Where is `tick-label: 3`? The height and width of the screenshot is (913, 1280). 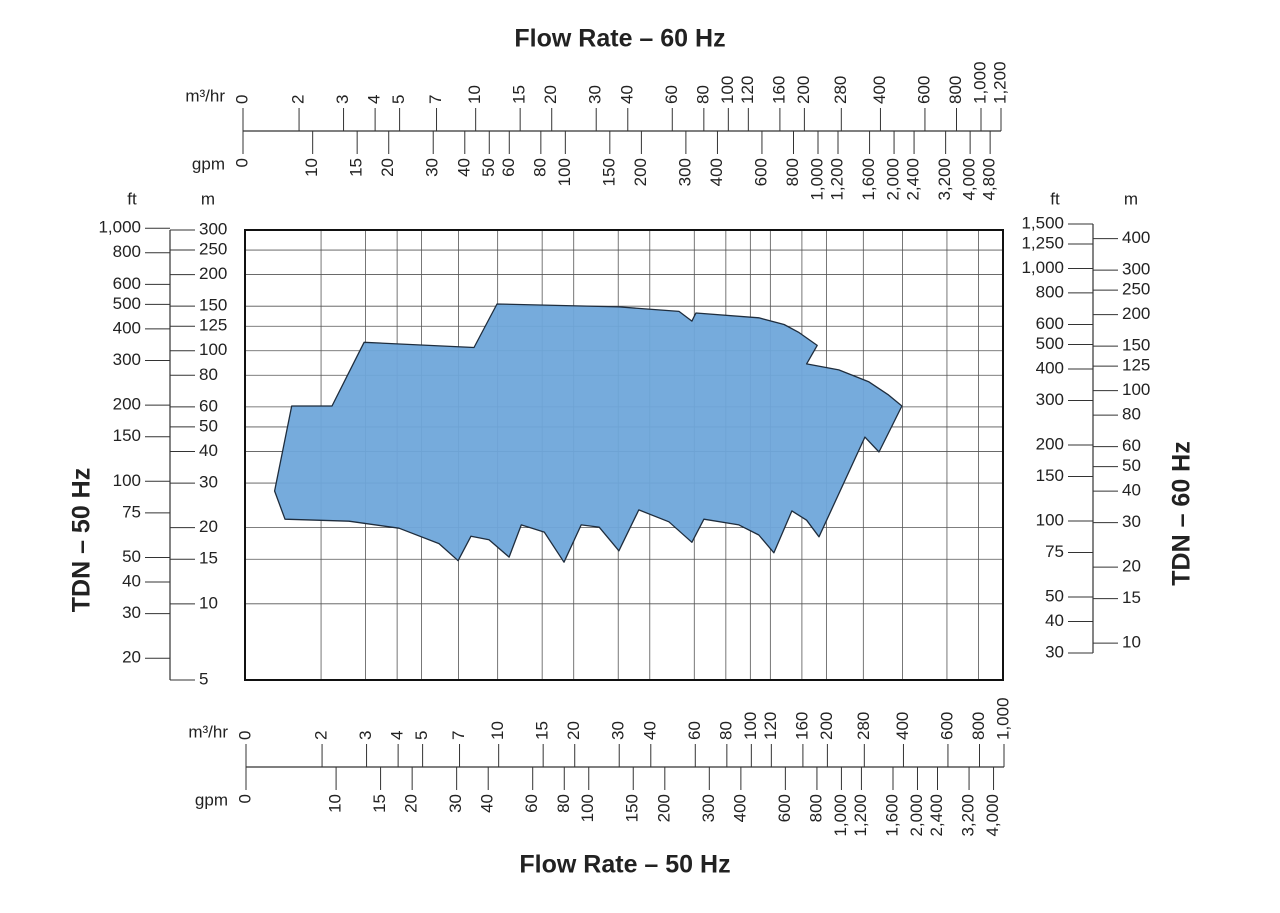
tick-label: 3 is located at coordinates (342, 99).